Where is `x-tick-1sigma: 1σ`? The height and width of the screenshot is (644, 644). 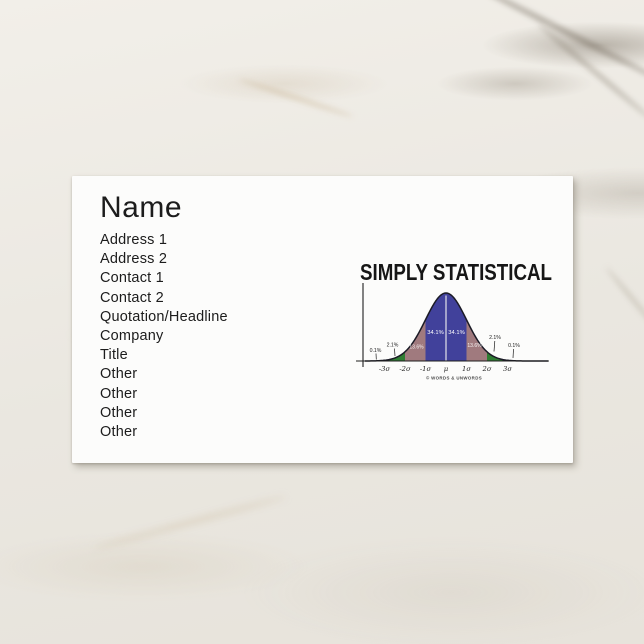
x-tick-1sigma: 1σ is located at coordinates (466, 369).